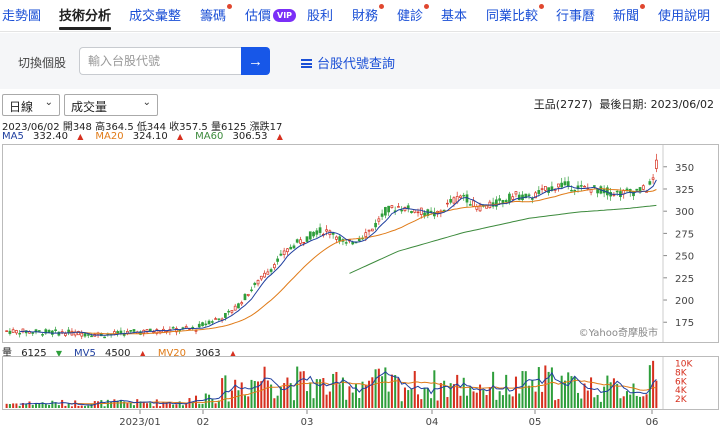 The width and height of the screenshot is (720, 432). I want to click on trend-up-icon: ▲, so click(180, 136).